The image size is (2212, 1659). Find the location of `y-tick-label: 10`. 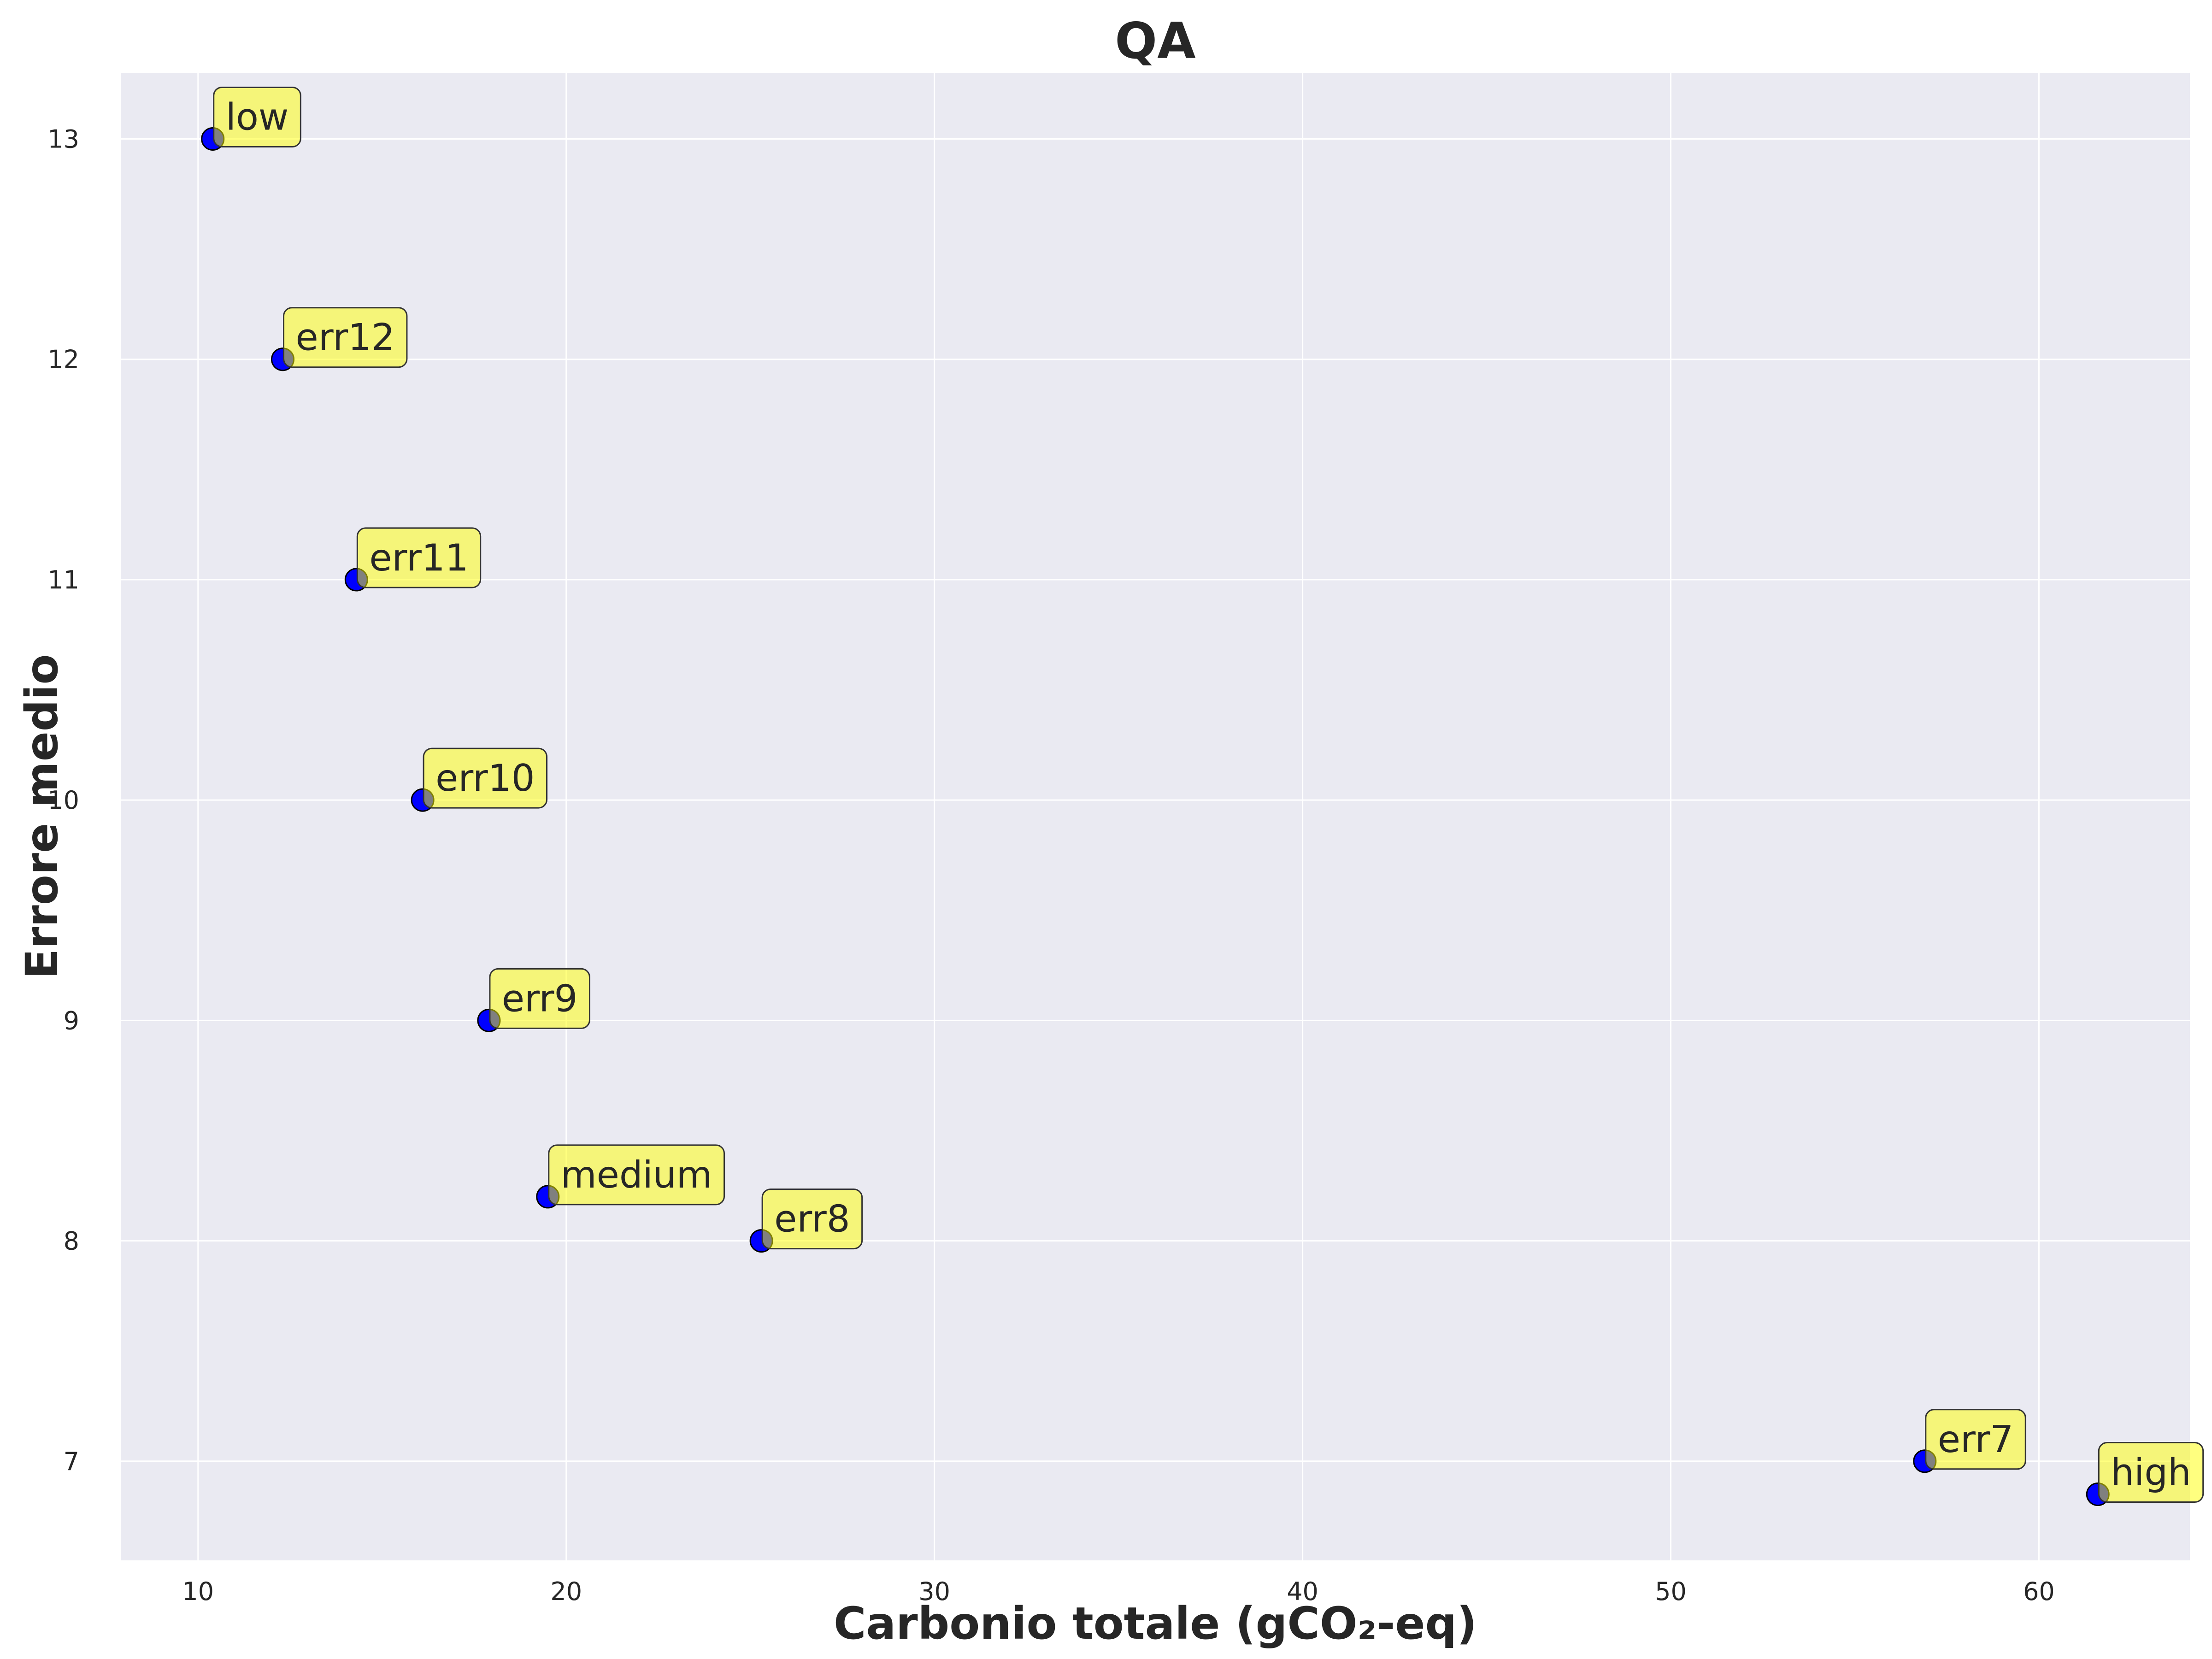

y-tick-label: 10 is located at coordinates (63, 800).